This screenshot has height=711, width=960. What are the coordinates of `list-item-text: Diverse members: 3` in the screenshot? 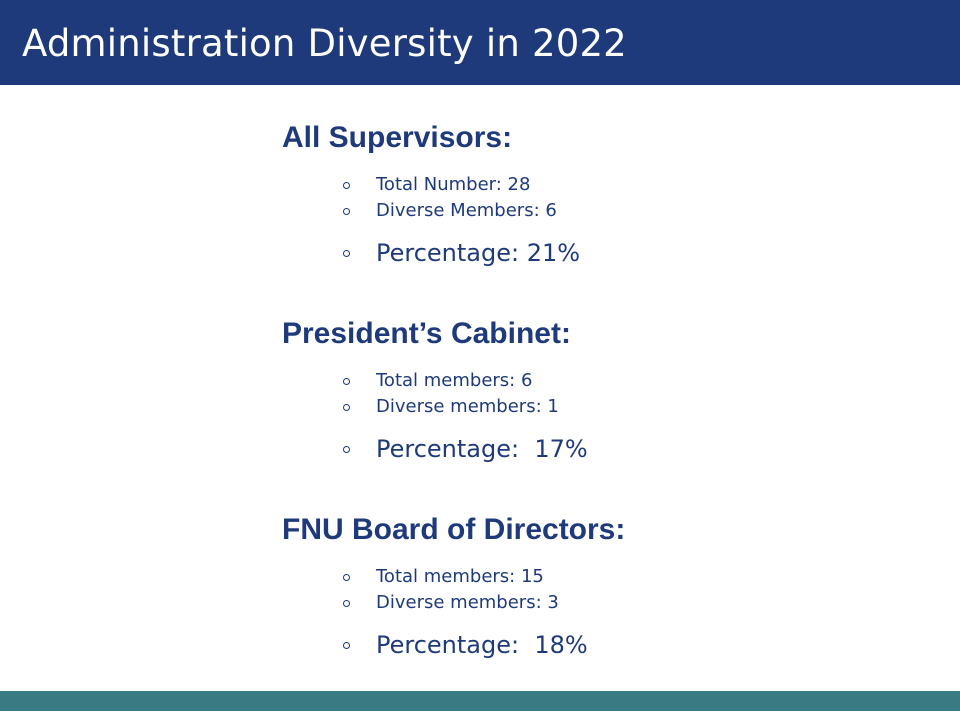 It's located at (467, 602).